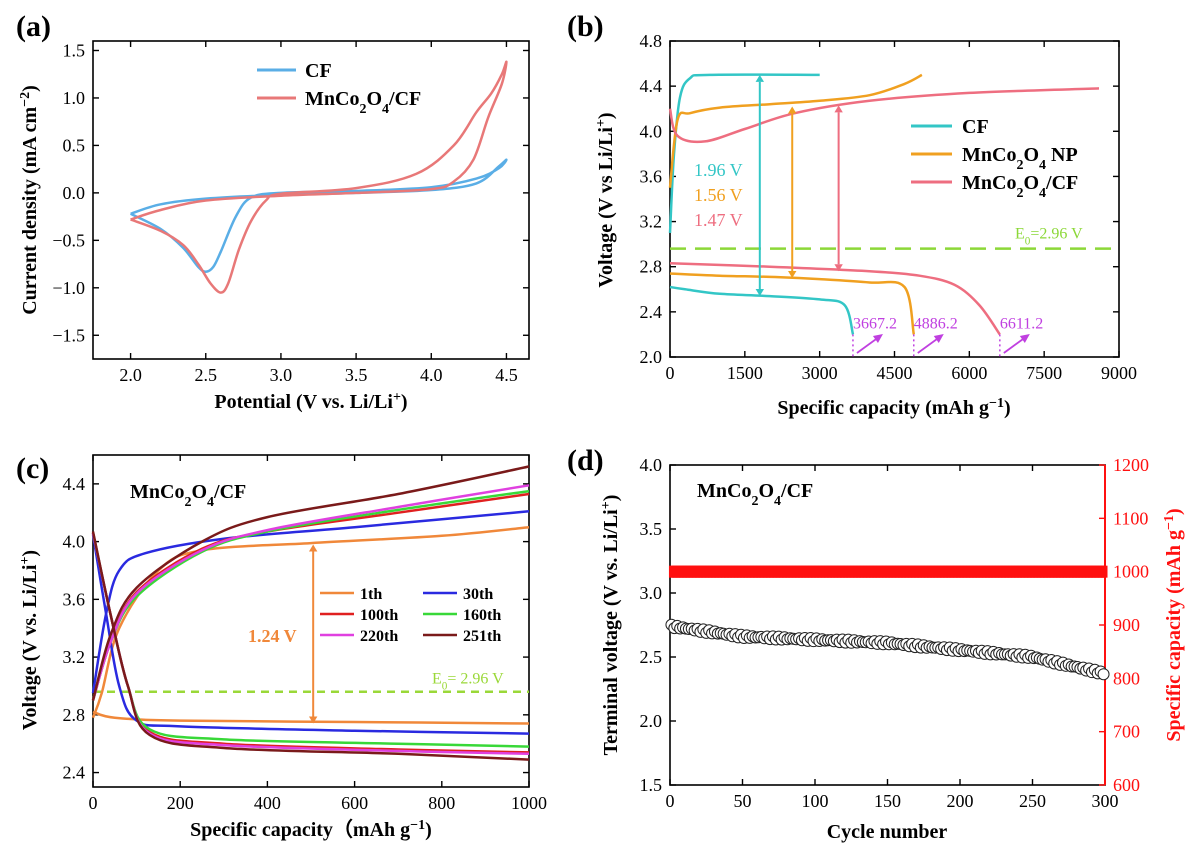 This screenshot has height=853, width=1197. Describe the element at coordinates (319, 215) in the screenshot. I see `cv-series-line` at that location.